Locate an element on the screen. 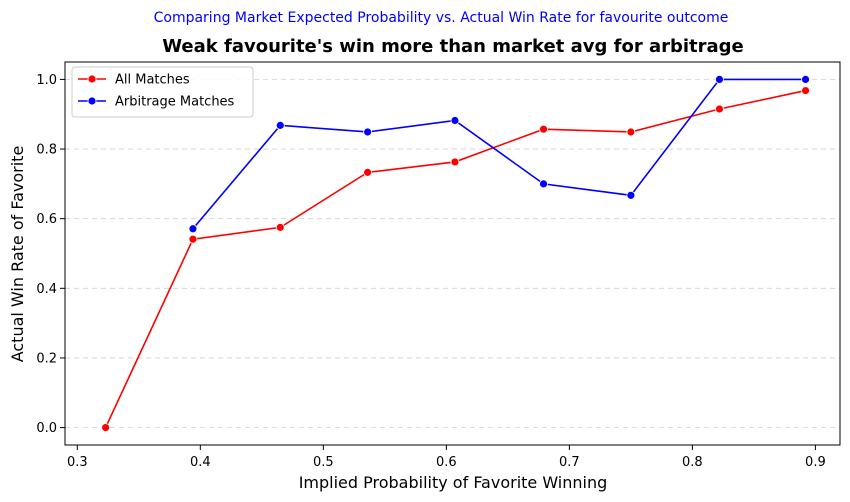 This screenshot has height=502, width=850. legend: All Matches Arbitrage Matches is located at coordinates (162, 92).